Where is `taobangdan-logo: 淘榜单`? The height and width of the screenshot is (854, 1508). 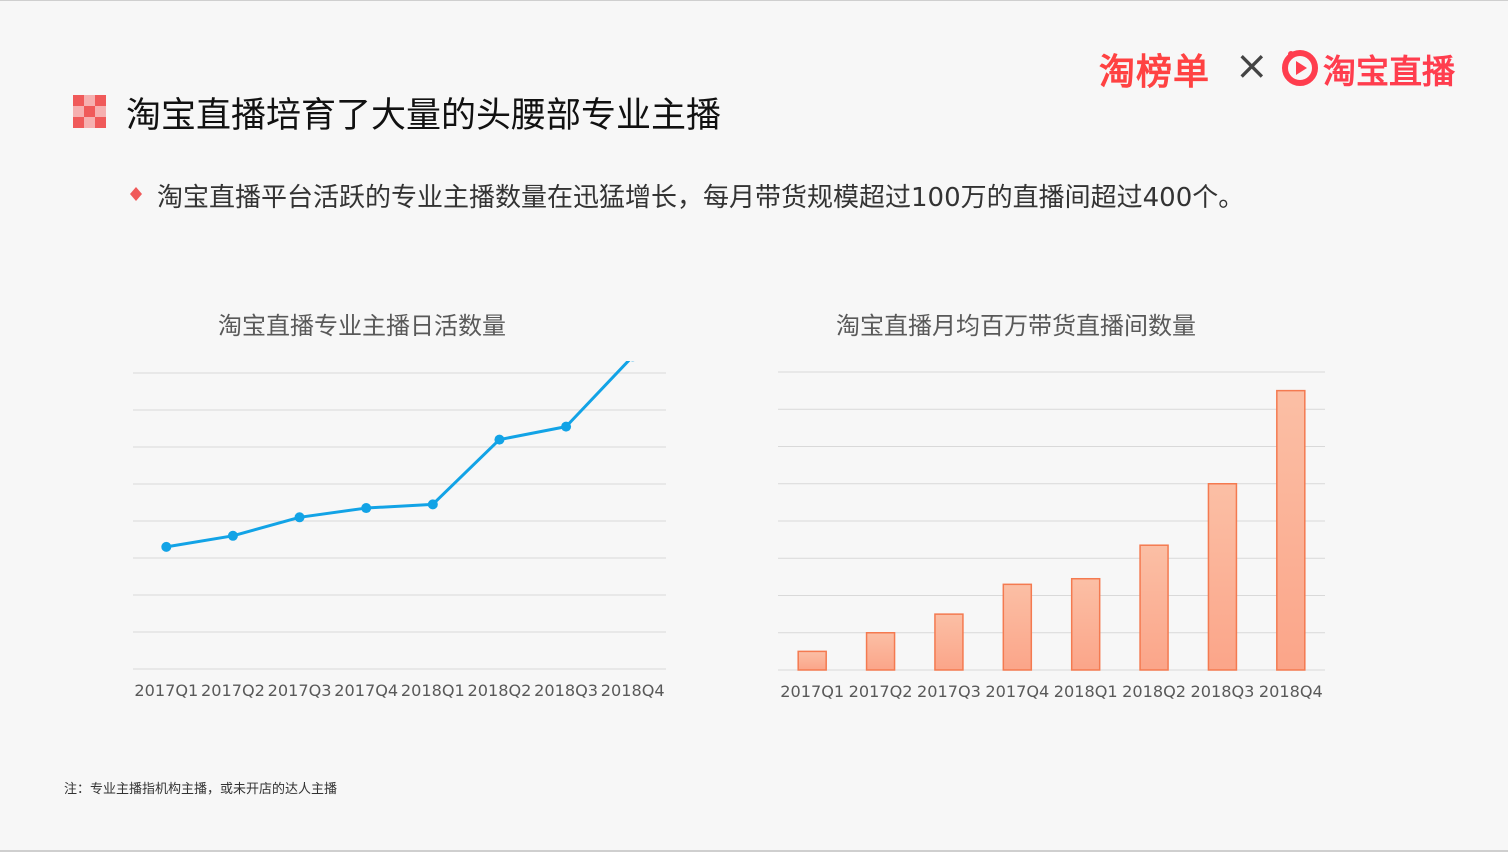 taobangdan-logo: 淘榜单 is located at coordinates (1155, 72).